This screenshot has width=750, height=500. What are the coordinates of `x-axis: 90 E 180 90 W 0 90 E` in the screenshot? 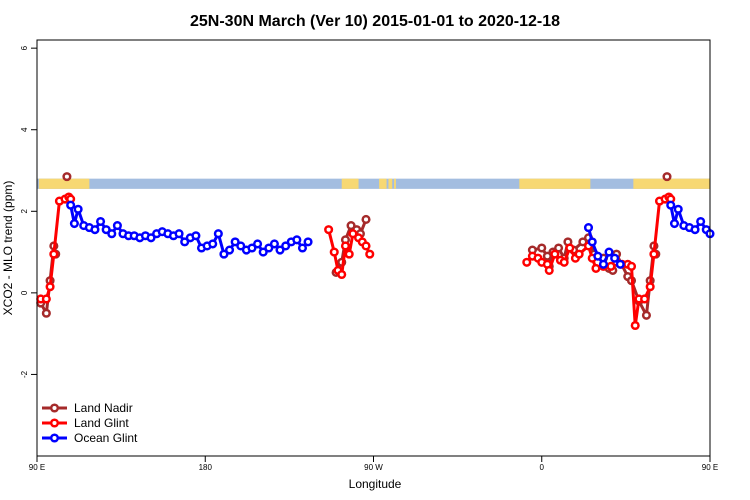 It's located at (373, 464).